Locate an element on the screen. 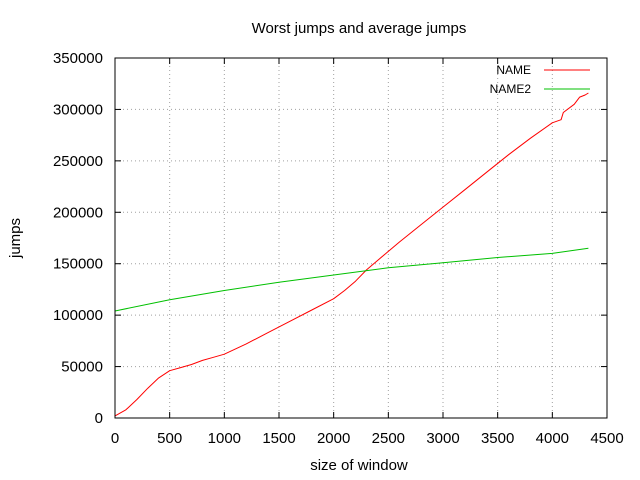 Image resolution: width=640 pixels, height=480 pixels. y-tick-label: 300000 is located at coordinates (78, 109).